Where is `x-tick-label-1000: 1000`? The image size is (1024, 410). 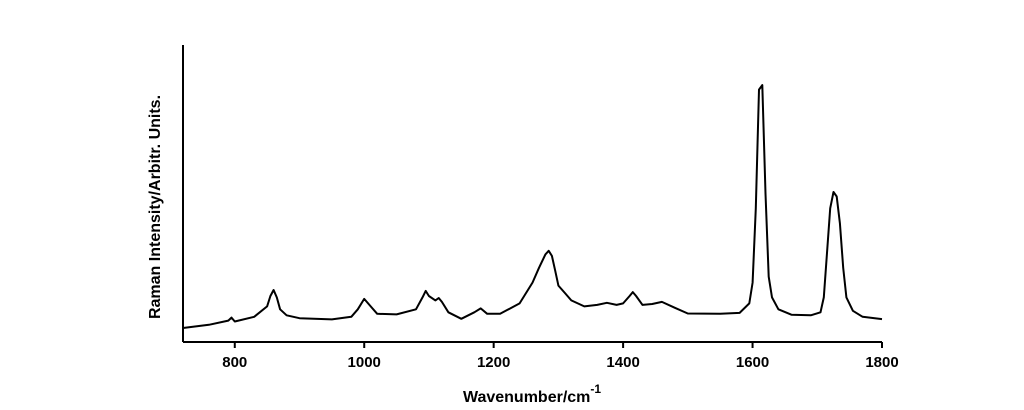
x-tick-label-1000: 1000 is located at coordinates (364, 362).